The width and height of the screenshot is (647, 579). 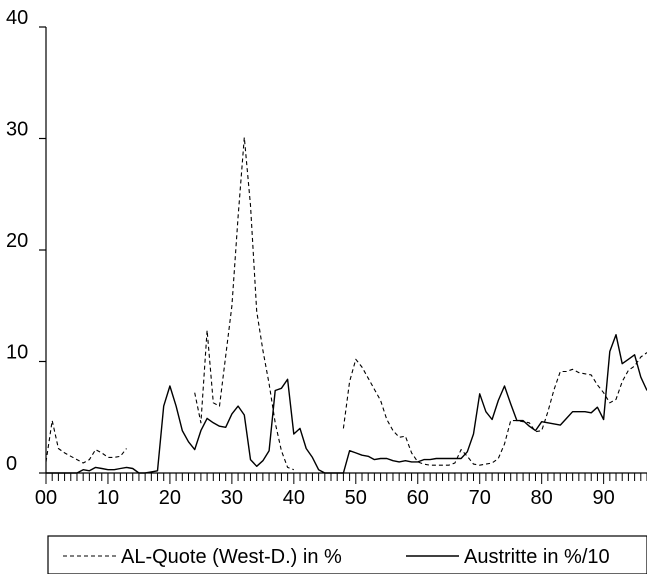 I want to click on legend-label-2: Austritte in %/10, so click(x=537, y=557).